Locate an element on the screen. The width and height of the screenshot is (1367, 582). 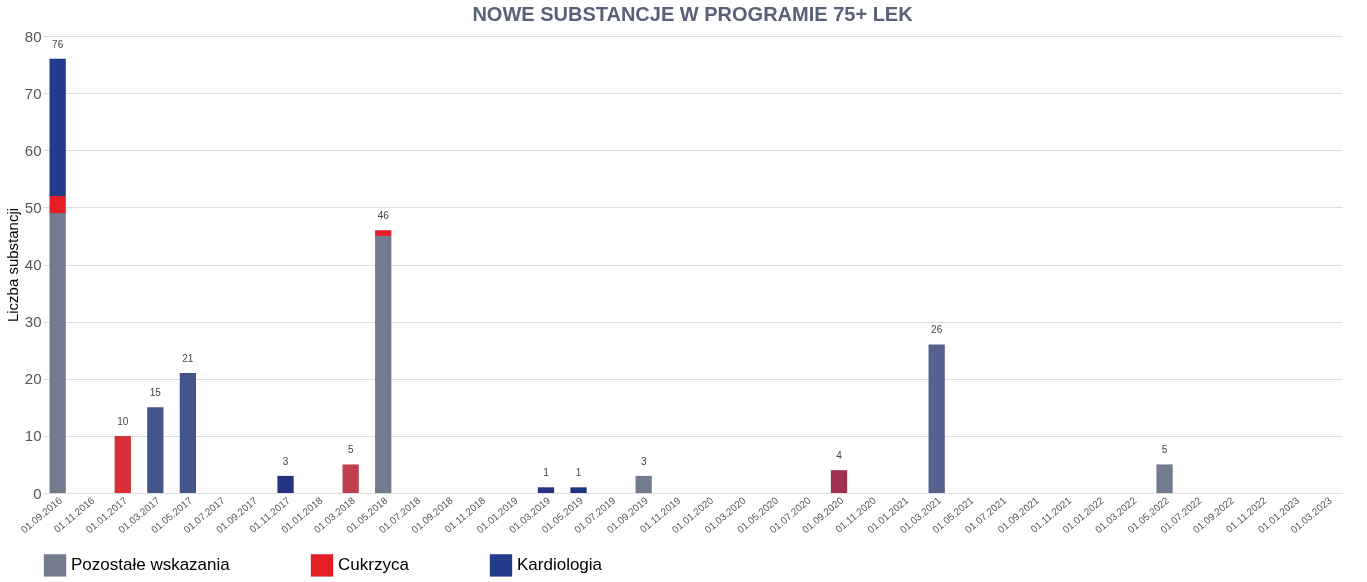
y-tick-label: 50 is located at coordinates (33, 207).